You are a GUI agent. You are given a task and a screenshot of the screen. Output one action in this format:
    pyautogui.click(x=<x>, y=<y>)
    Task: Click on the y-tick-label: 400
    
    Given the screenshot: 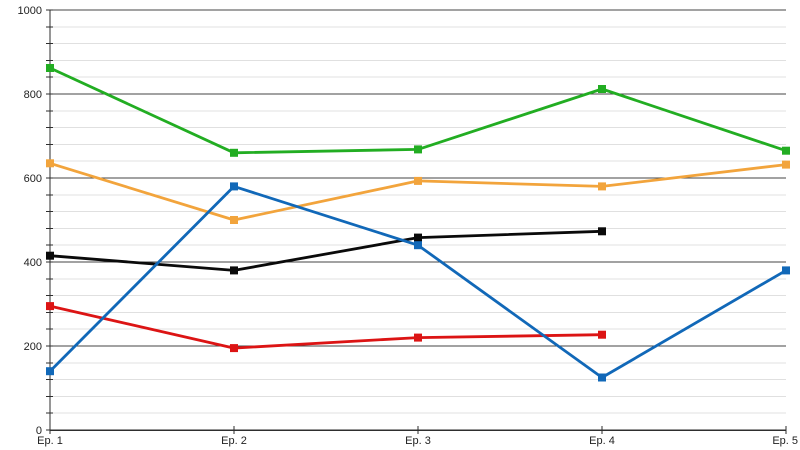 What is the action you would take?
    pyautogui.click(x=33, y=263)
    